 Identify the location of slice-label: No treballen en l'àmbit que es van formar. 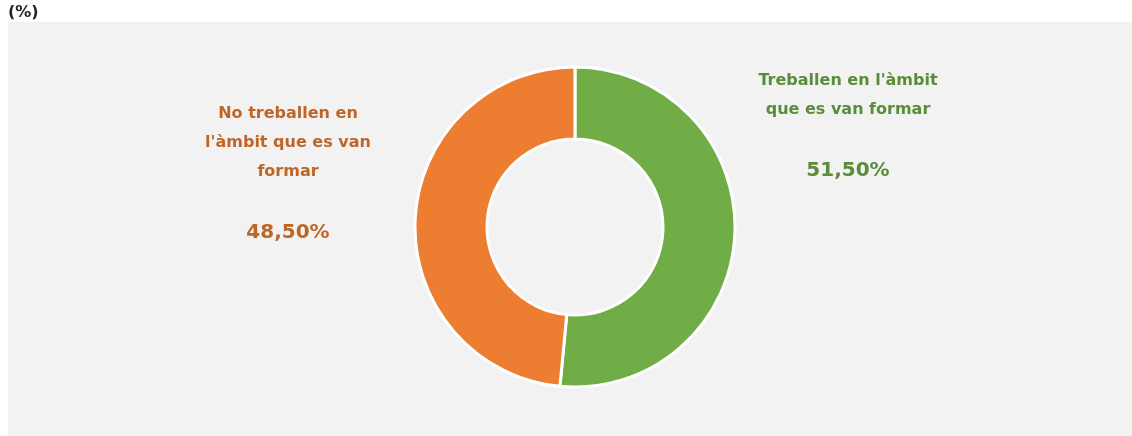
(288, 141).